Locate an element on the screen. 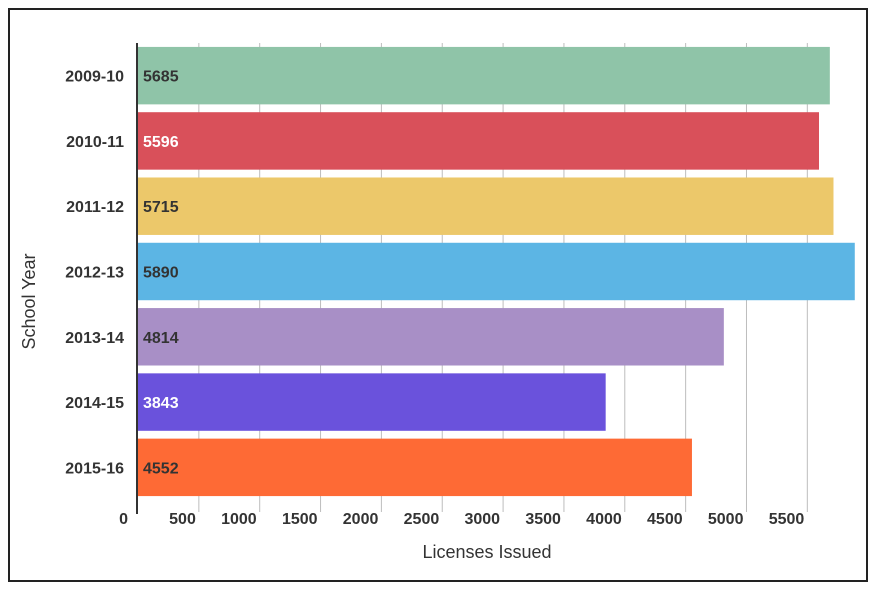 The image size is (880, 595). bar-value-label: 5685 is located at coordinates (161, 77).